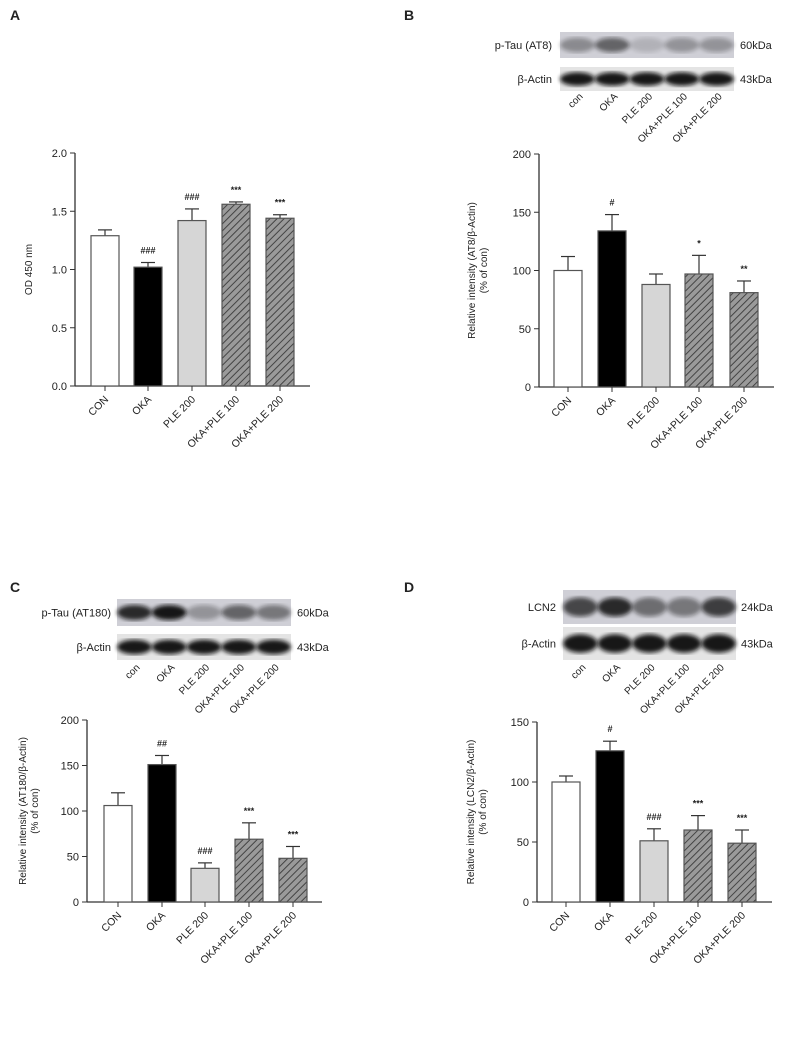 This screenshot has width=786, height=1048. I want to click on blot-row-label: p-Tau (AT180), so click(77, 614).